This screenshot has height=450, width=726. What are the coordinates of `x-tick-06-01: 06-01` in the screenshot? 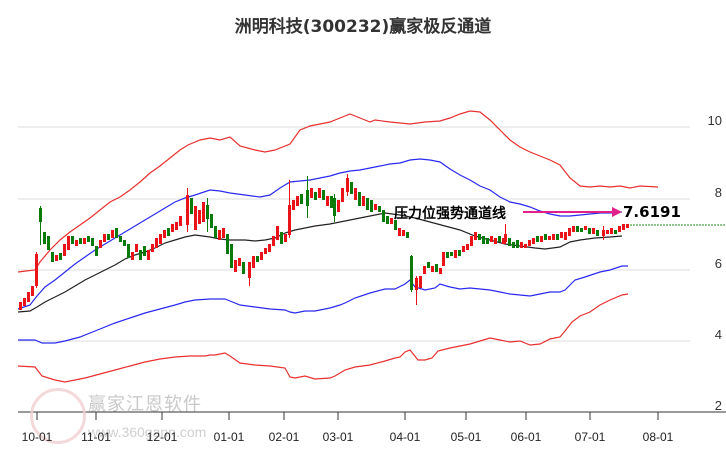 It's located at (526, 437).